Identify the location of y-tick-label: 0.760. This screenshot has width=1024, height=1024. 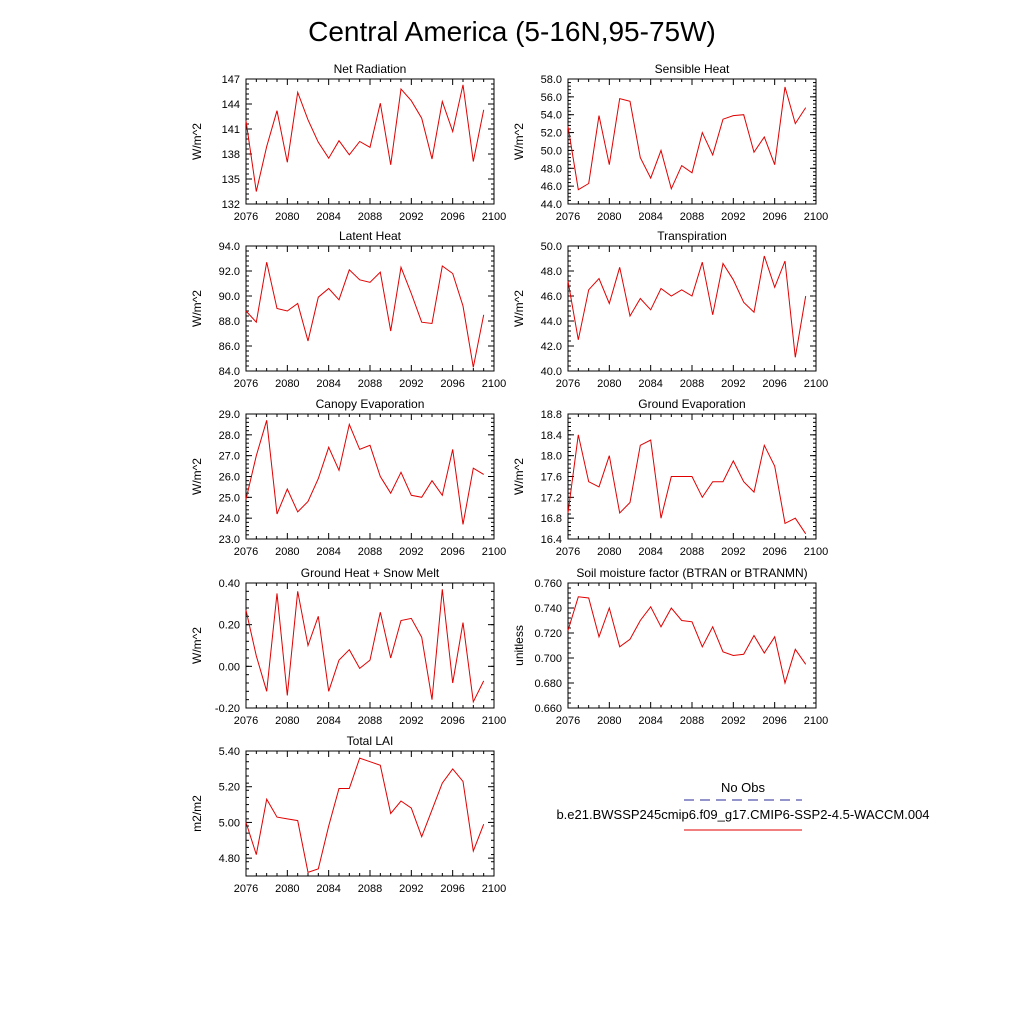
(548, 584).